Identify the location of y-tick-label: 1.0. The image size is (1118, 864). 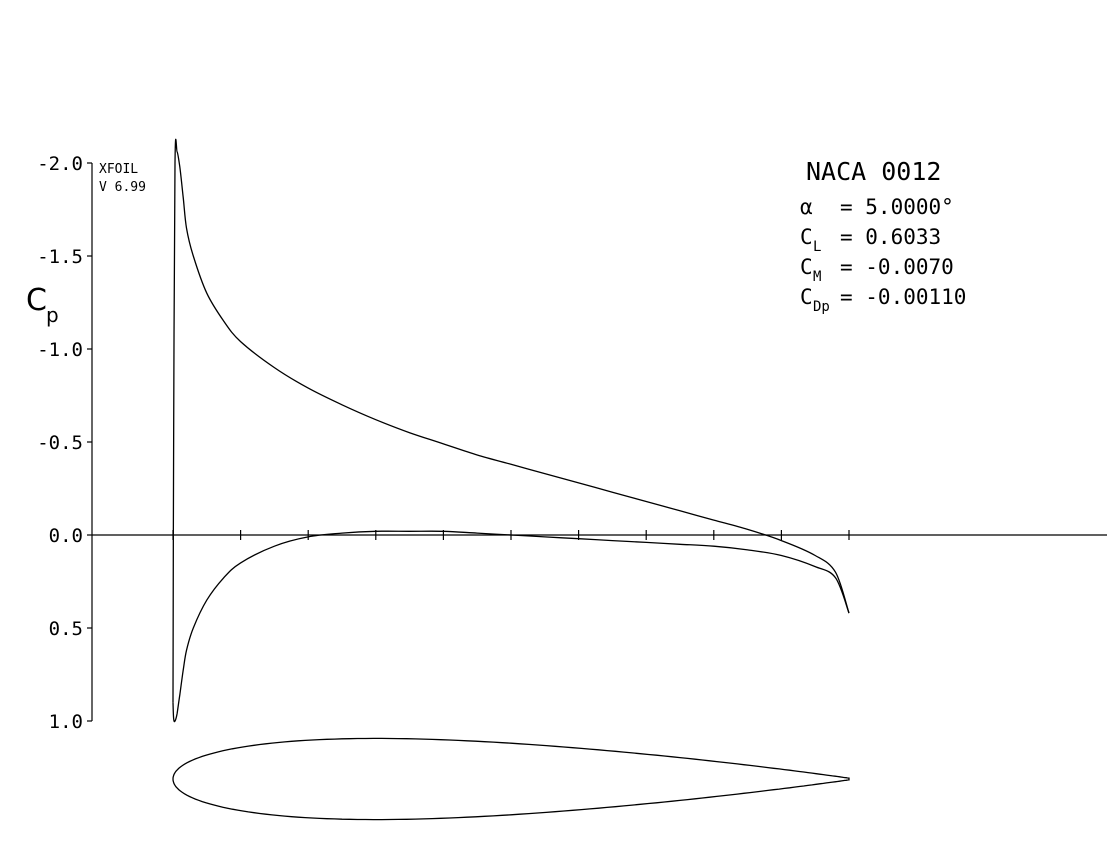
(66, 722).